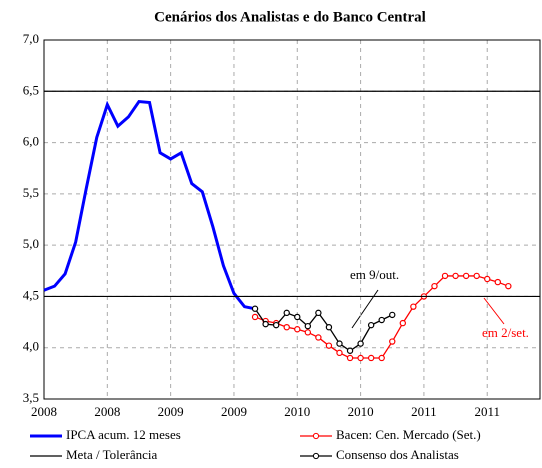  What do you see at coordinates (408, 434) in the screenshot?
I see `legend-label: Bacen: Cen. Mercado (Set.)` at bounding box center [408, 434].